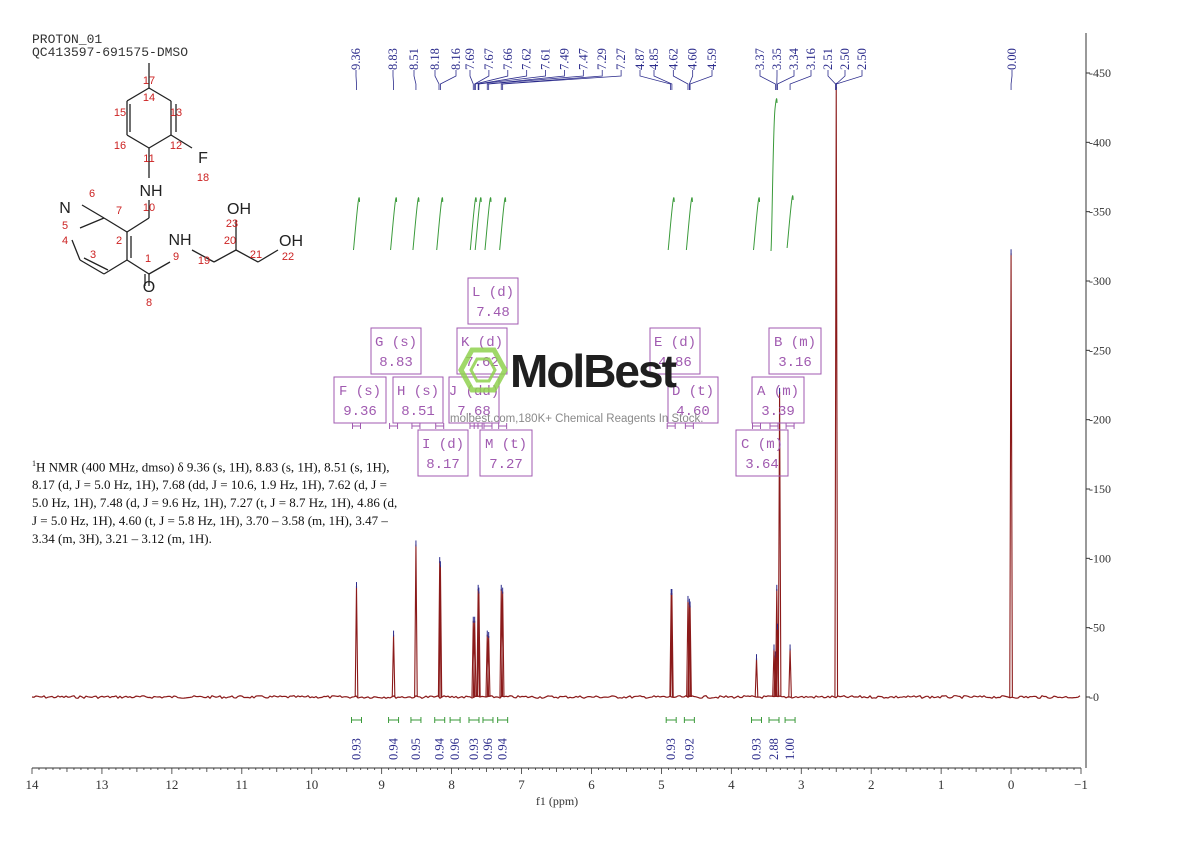 The width and height of the screenshot is (1190, 841). Describe the element at coordinates (119, 241) in the screenshot. I see `atom-label: 2` at that location.